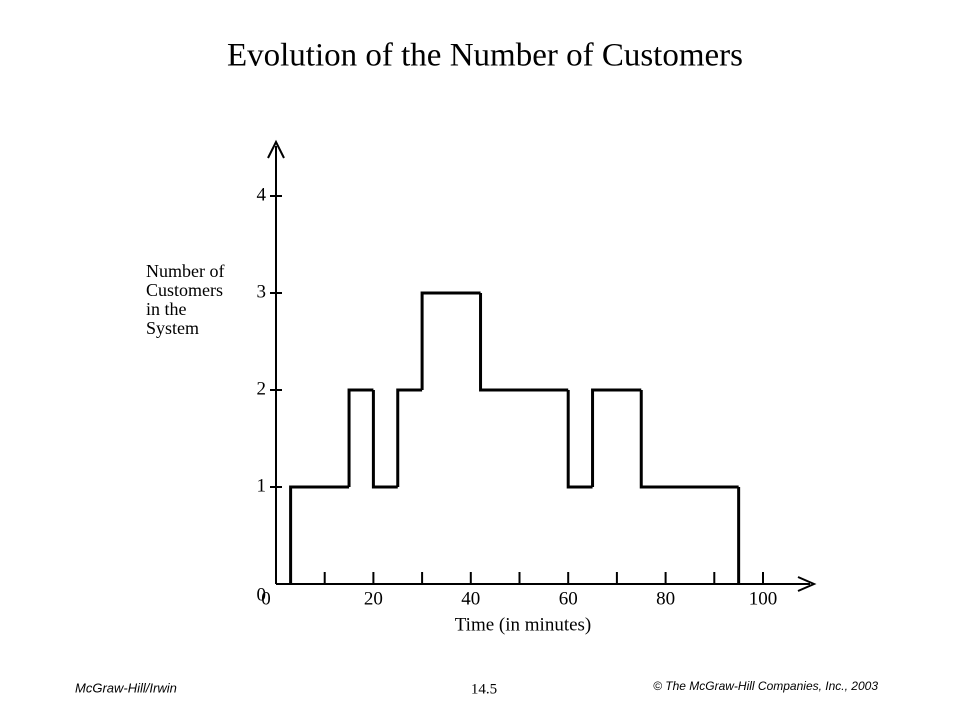 The height and width of the screenshot is (720, 960). Describe the element at coordinates (523, 624) in the screenshot. I see `x-axis-label: Time (in minutes)` at that location.